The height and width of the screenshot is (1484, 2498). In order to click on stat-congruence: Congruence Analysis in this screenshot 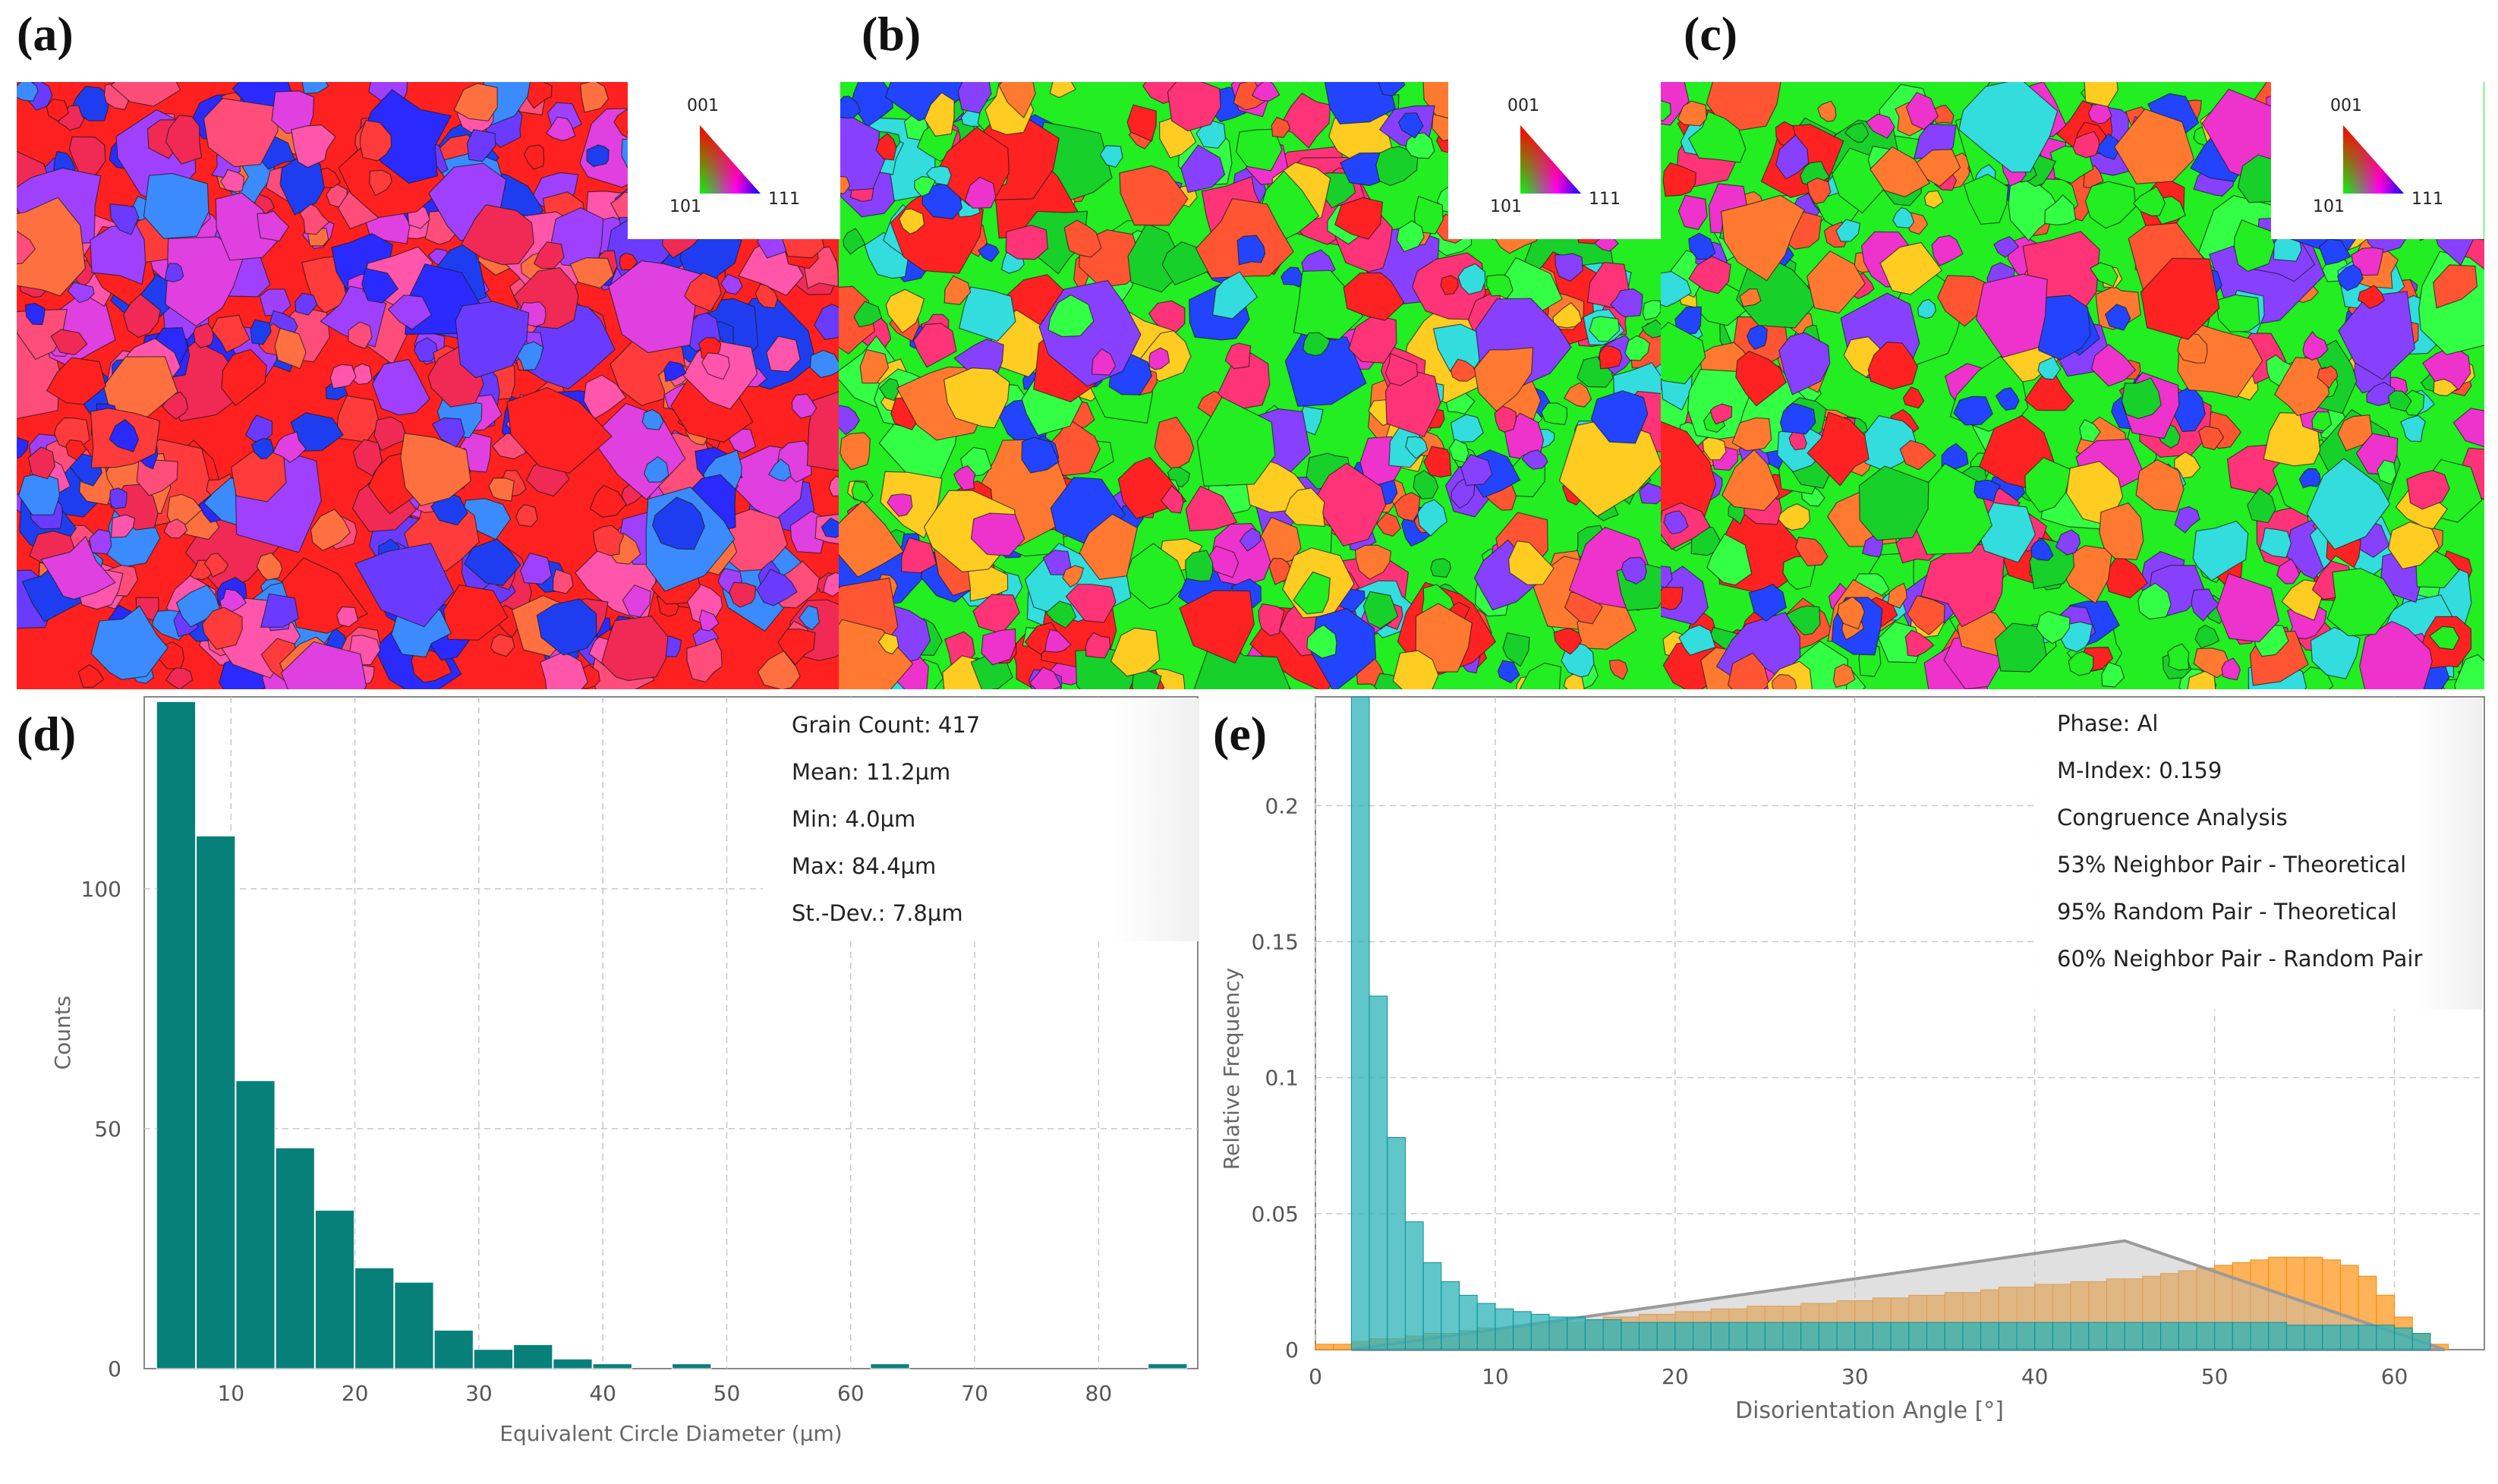, I will do `click(2172, 817)`.